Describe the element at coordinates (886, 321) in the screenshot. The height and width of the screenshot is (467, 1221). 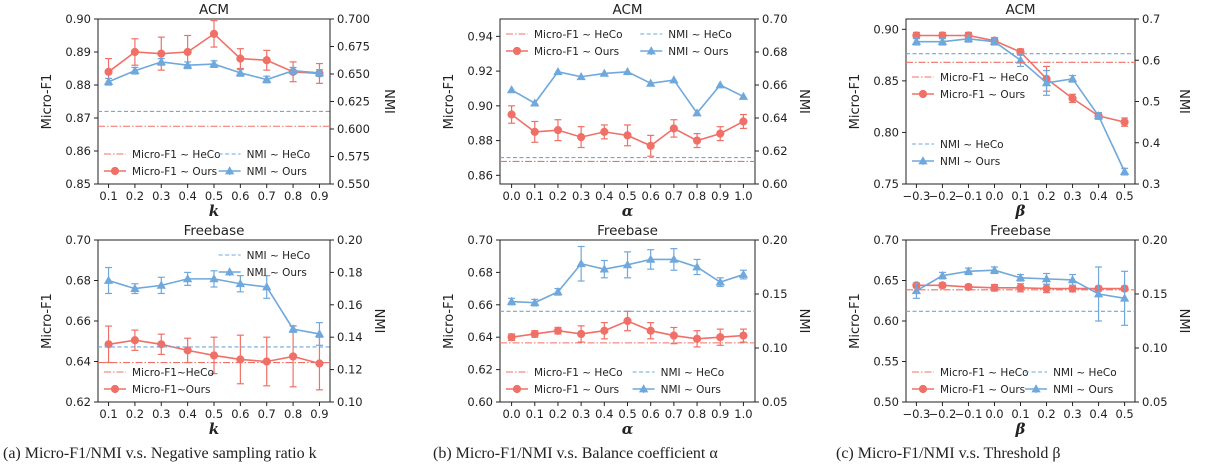
I see `y-tick-label: 0.60` at that location.